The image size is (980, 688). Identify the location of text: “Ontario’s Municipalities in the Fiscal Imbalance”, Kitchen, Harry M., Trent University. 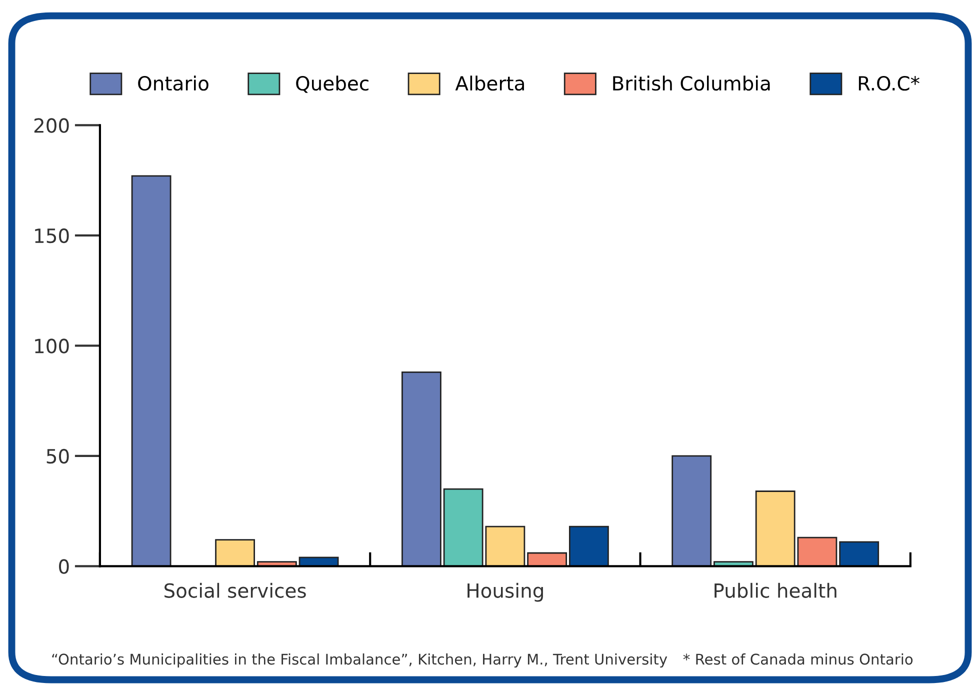
(360, 660).